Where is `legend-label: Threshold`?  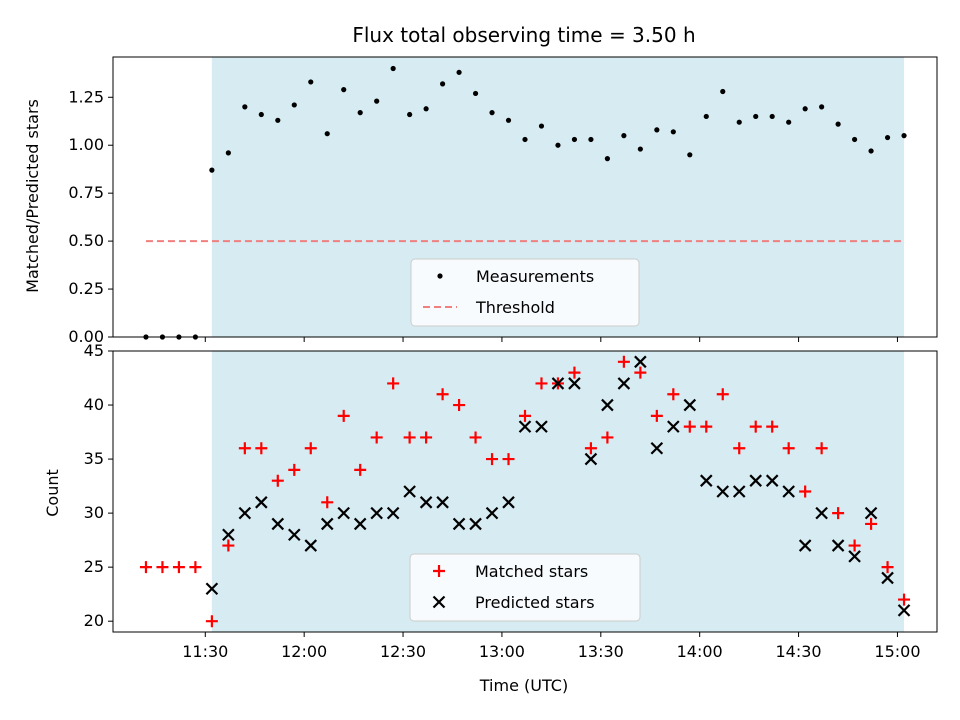
legend-label: Threshold is located at coordinates (515, 307).